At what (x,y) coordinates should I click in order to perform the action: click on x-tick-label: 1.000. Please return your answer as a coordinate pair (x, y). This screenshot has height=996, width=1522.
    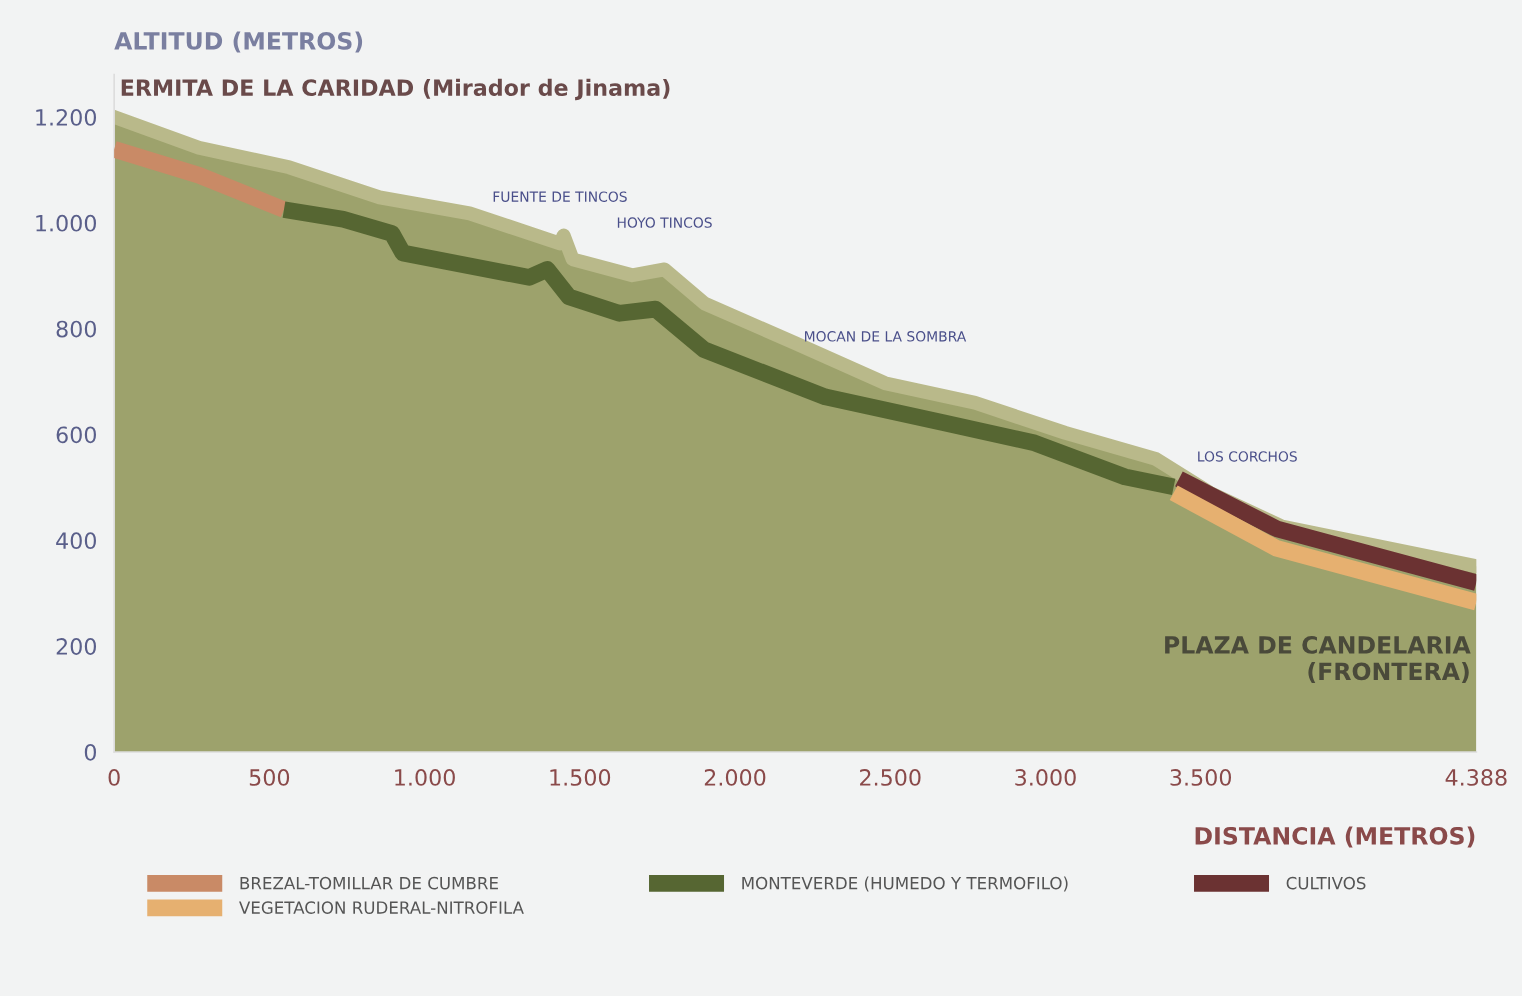
    Looking at the image, I should click on (425, 777).